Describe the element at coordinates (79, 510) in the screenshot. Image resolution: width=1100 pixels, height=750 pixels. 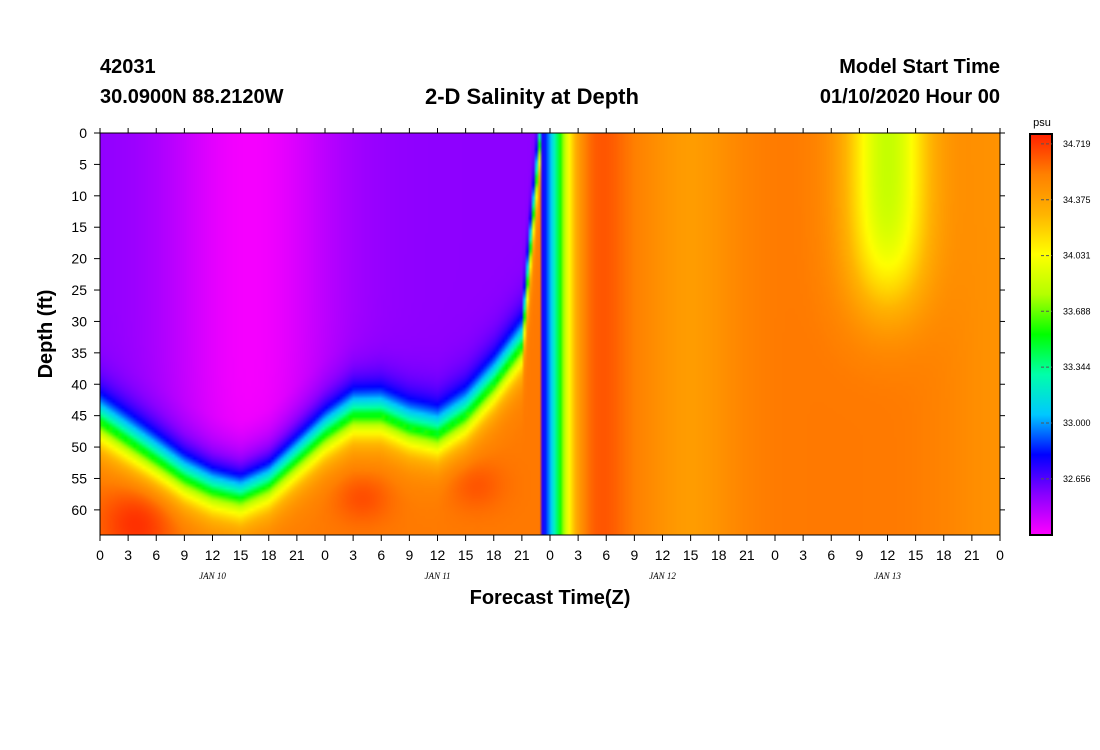
I see `y-tick-label: 60` at that location.